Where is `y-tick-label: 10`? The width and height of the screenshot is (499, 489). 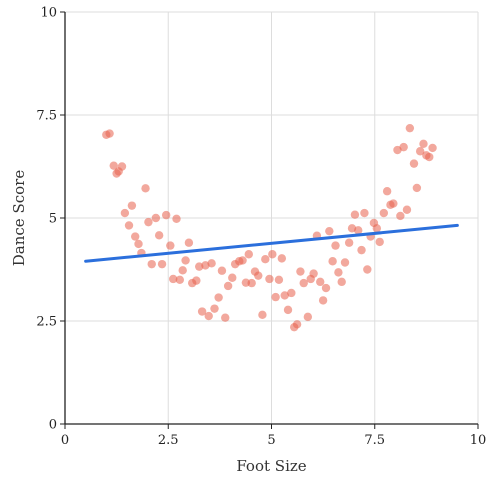
y-tick-label: 10 is located at coordinates (48, 13).